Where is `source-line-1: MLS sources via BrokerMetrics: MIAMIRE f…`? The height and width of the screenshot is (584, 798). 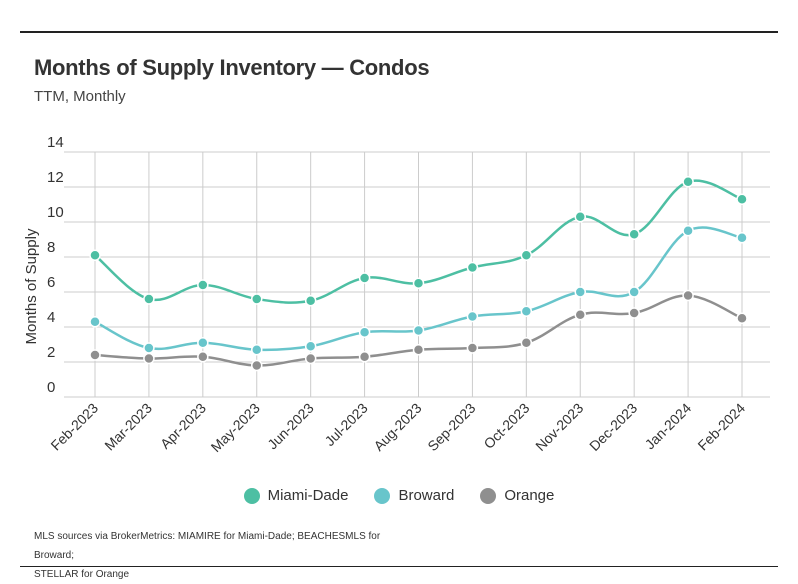
source-line-1: MLS sources via BrokerMetrics: MIAMIRE f… is located at coordinates (207, 546).